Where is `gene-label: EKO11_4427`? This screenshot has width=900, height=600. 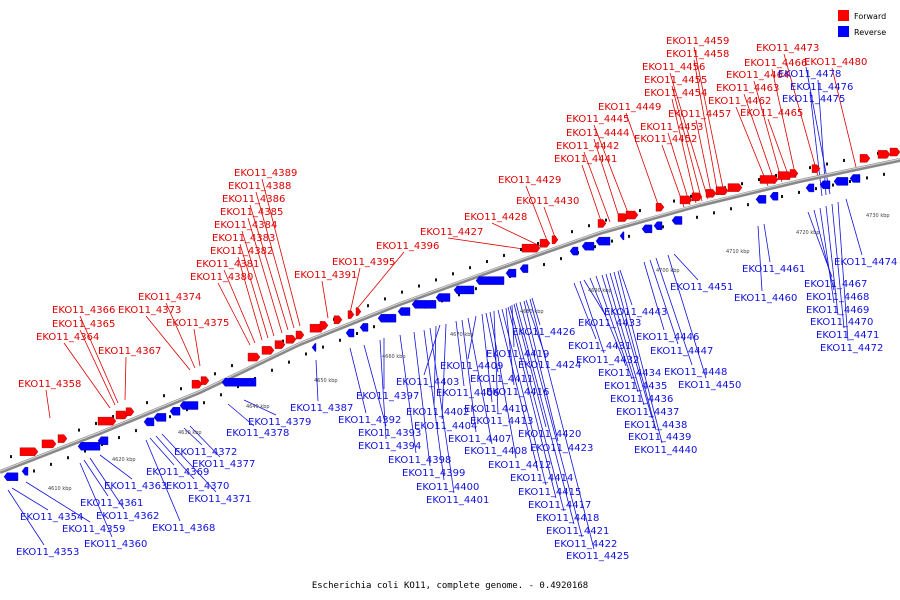 gene-label: EKO11_4427 is located at coordinates (451, 232).